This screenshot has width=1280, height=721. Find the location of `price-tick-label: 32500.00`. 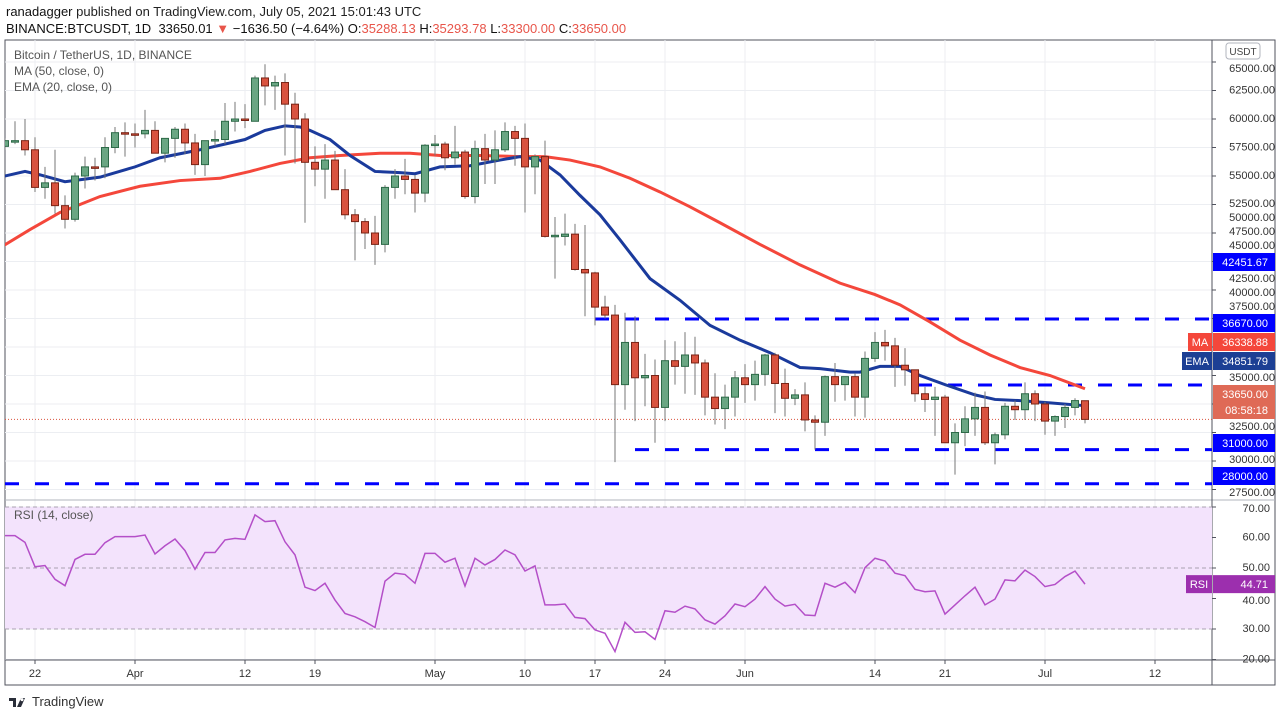

price-tick-label: 32500.00 is located at coordinates (1252, 427).